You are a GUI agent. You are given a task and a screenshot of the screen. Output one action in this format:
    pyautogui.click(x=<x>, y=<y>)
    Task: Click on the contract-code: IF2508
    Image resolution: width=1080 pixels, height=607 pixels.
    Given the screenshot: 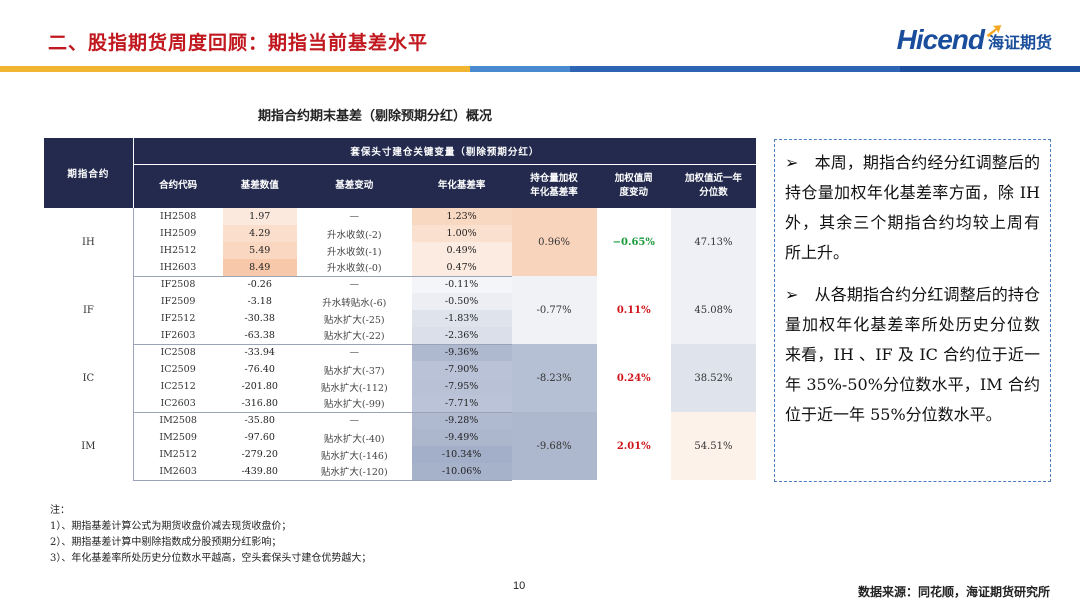 What is the action you would take?
    pyautogui.click(x=178, y=285)
    